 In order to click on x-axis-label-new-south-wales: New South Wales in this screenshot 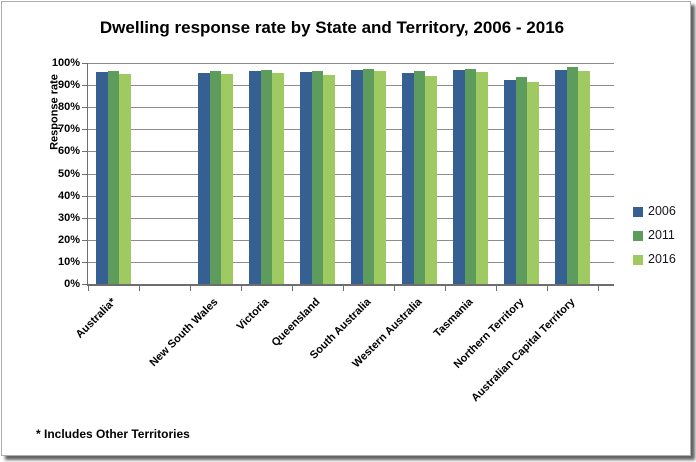, I will do `click(183, 333)`.